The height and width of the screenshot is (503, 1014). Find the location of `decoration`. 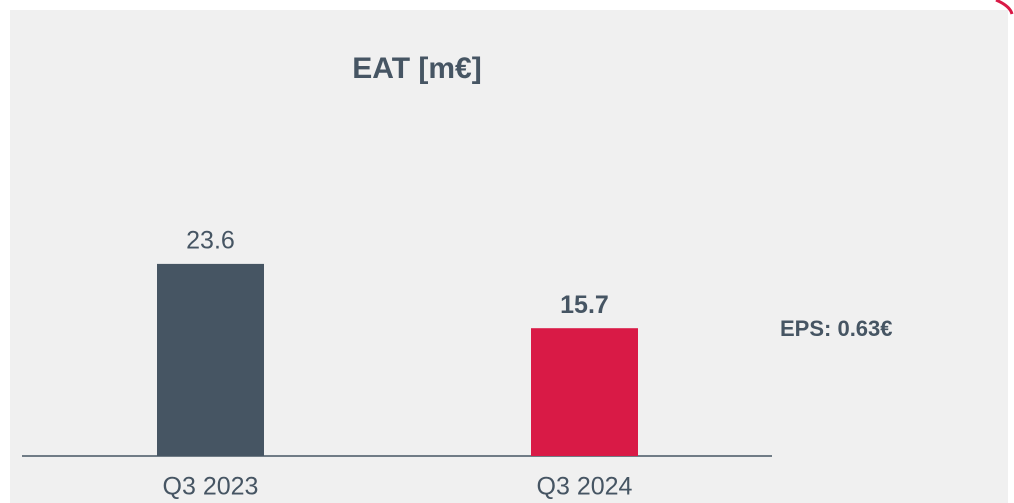

decoration is located at coordinates (1004, 7).